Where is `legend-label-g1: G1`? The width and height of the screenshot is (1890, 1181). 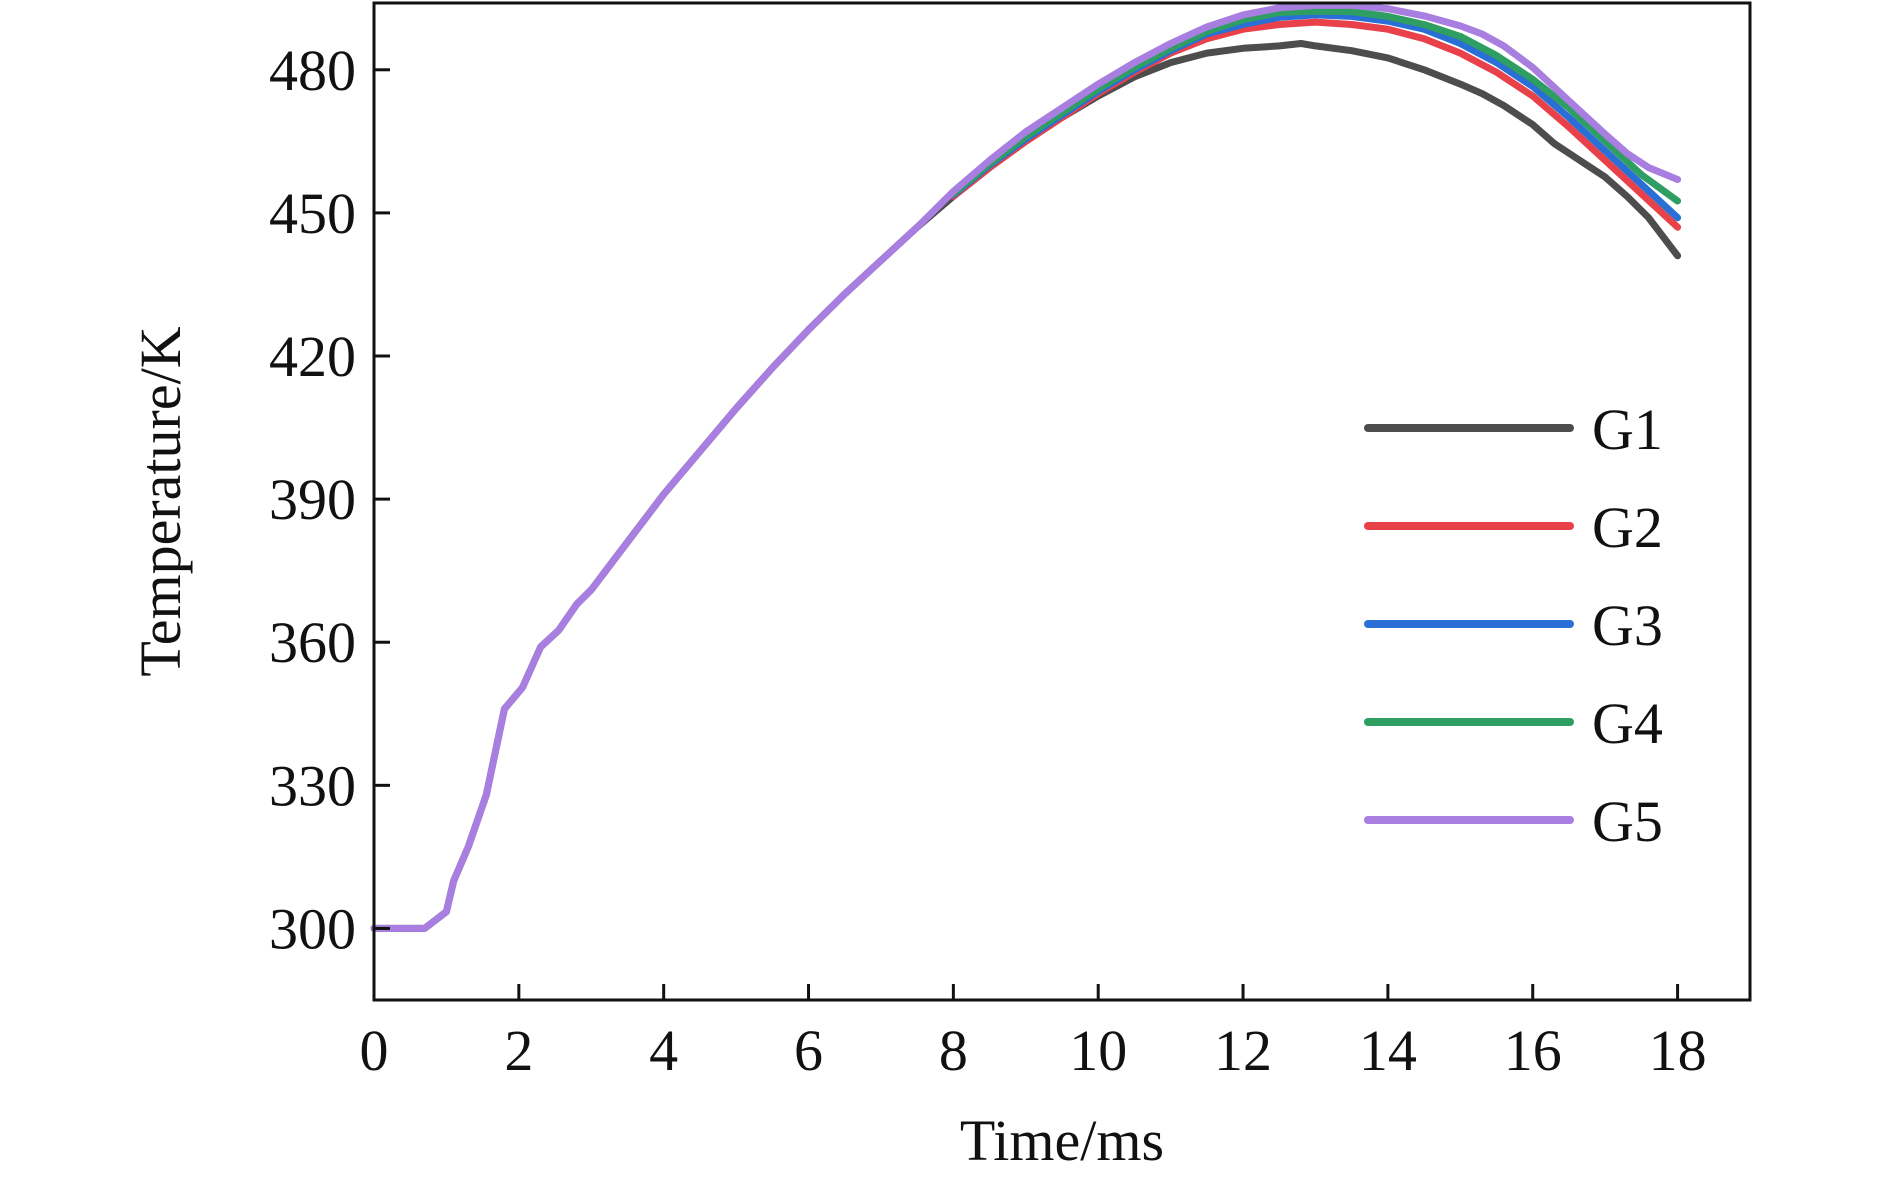
legend-label-g1: G1 is located at coordinates (1627, 429).